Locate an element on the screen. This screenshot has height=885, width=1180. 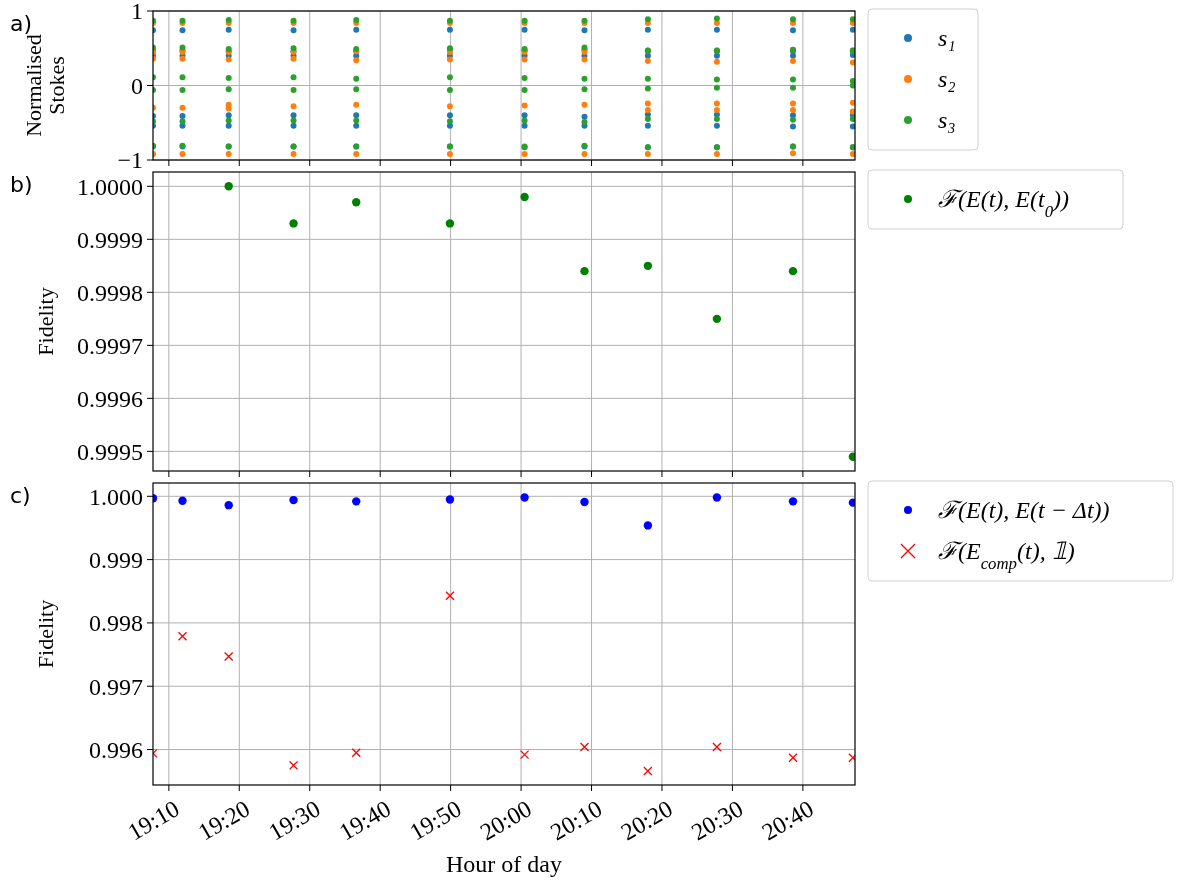
text: b) is located at coordinates (21, 184).